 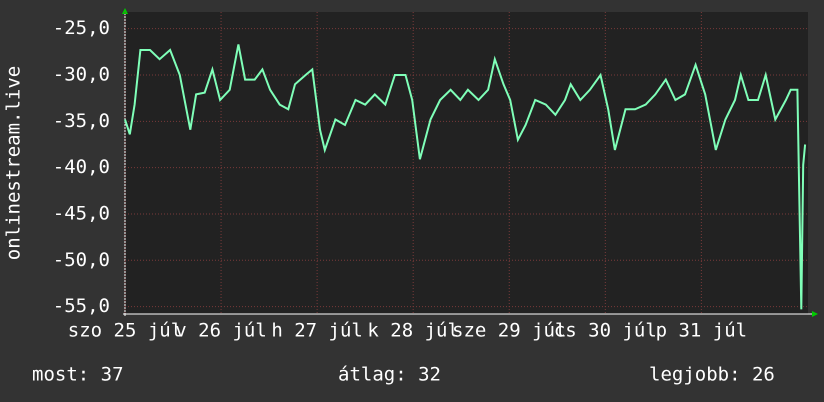 I want to click on x-tick-label: cs 30 júl, so click(x=605, y=331).